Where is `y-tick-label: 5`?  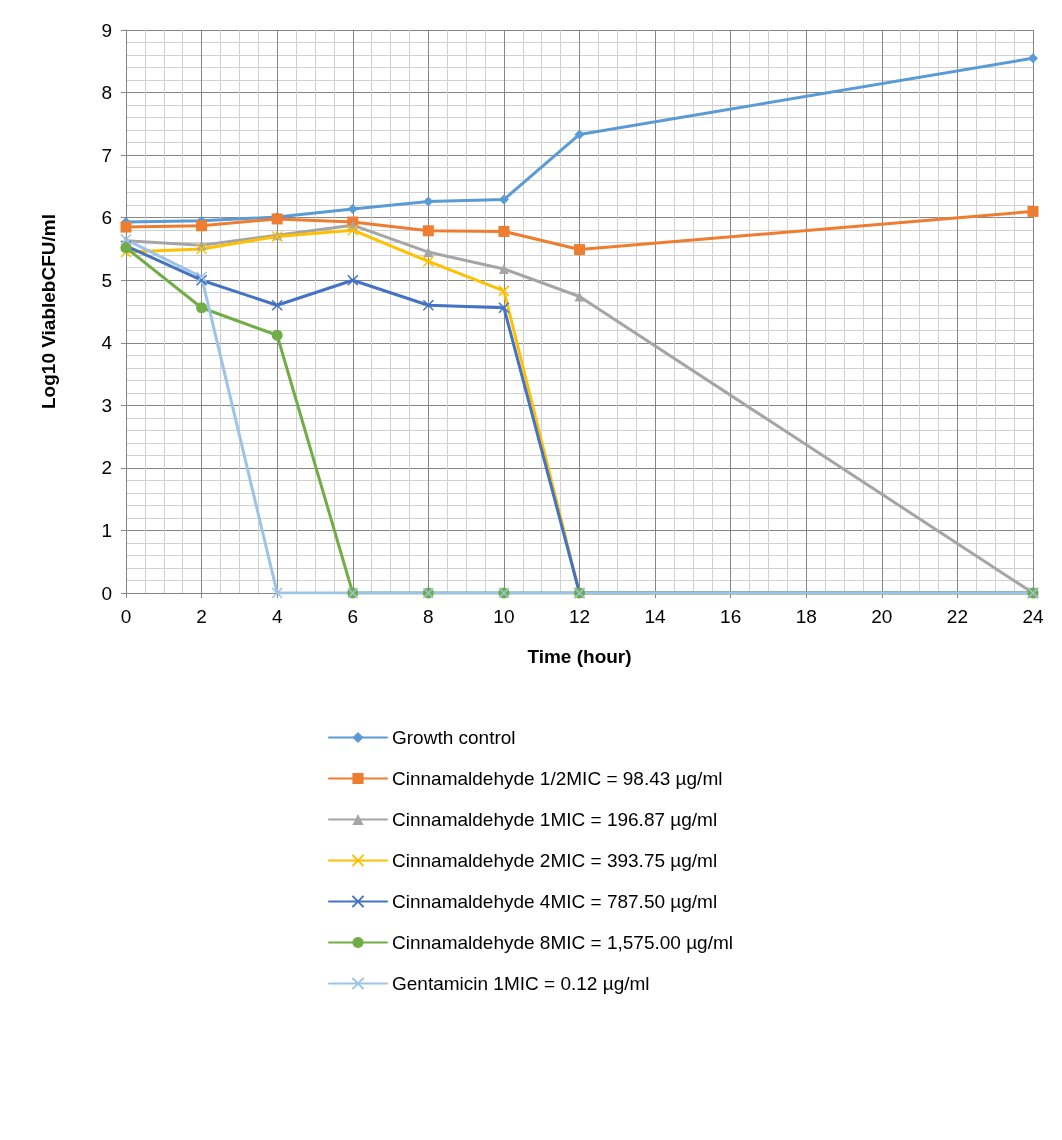 y-tick-label: 5 is located at coordinates (106, 280).